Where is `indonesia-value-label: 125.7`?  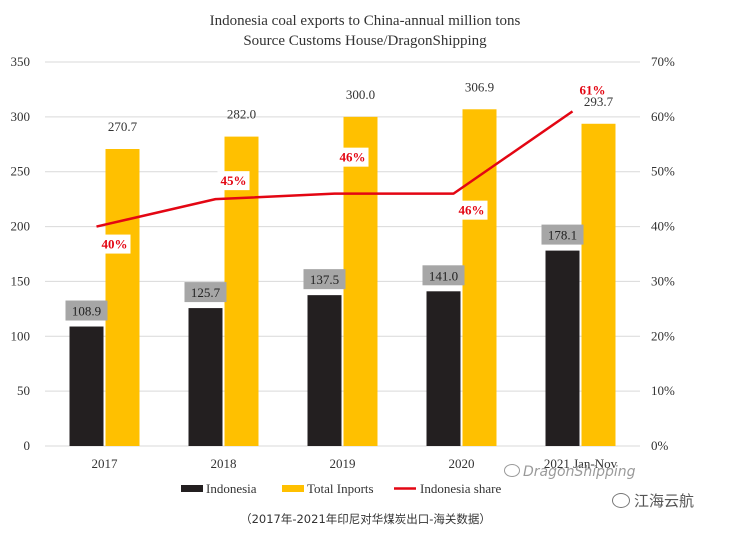
indonesia-value-label: 125.7 is located at coordinates (206, 292).